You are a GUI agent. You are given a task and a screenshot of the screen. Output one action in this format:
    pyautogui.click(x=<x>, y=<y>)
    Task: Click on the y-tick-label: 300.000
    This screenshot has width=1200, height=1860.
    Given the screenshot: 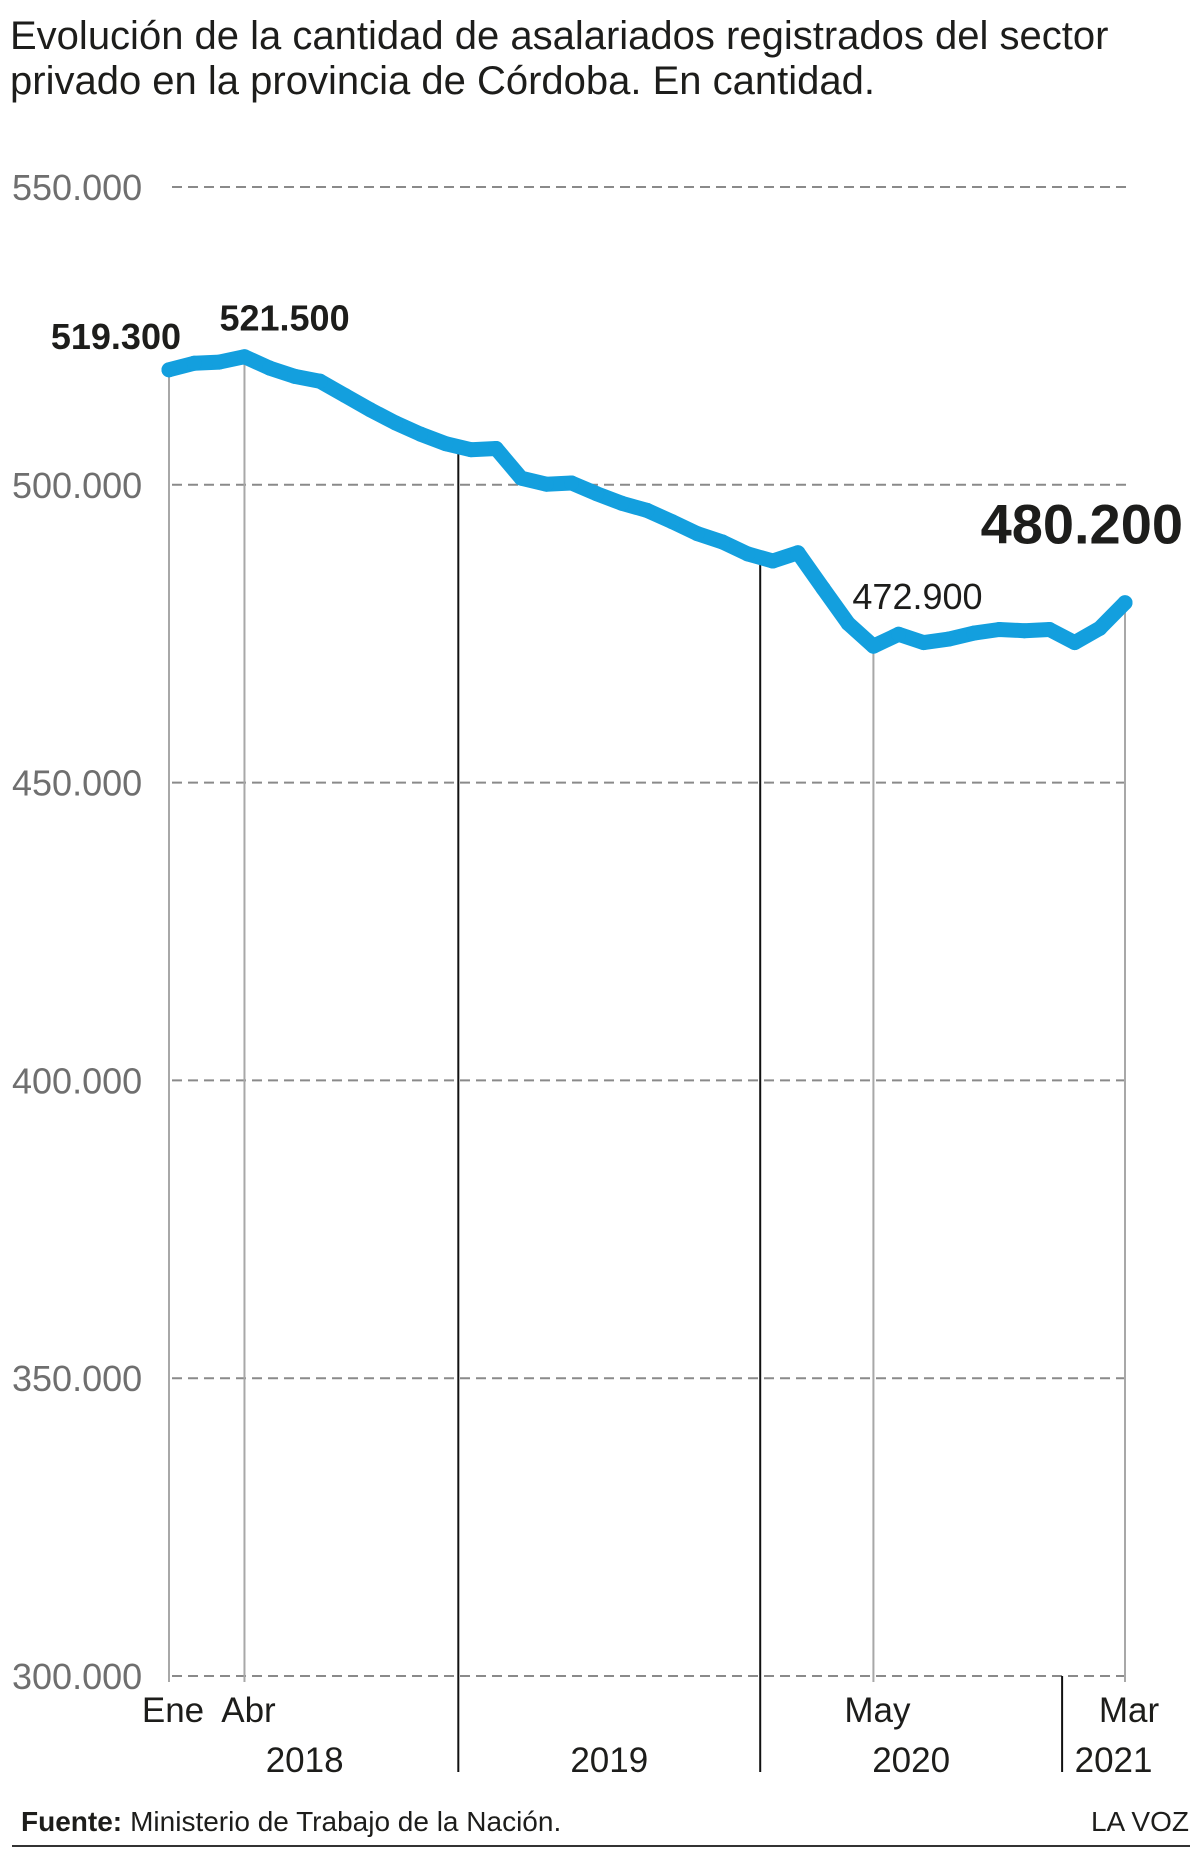 What is the action you would take?
    pyautogui.click(x=77, y=1676)
    